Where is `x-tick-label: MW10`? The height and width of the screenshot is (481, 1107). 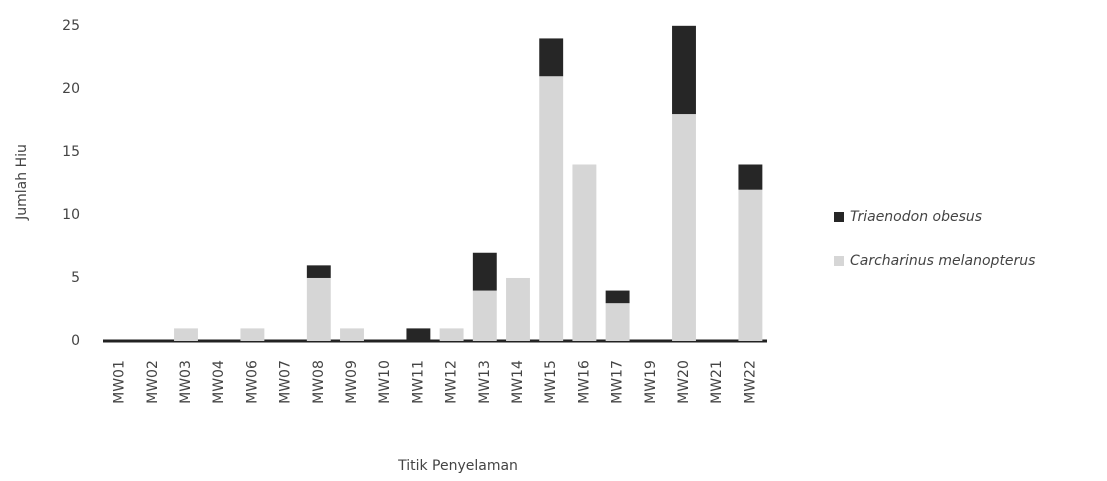 x-tick-label: MW10 is located at coordinates (385, 382).